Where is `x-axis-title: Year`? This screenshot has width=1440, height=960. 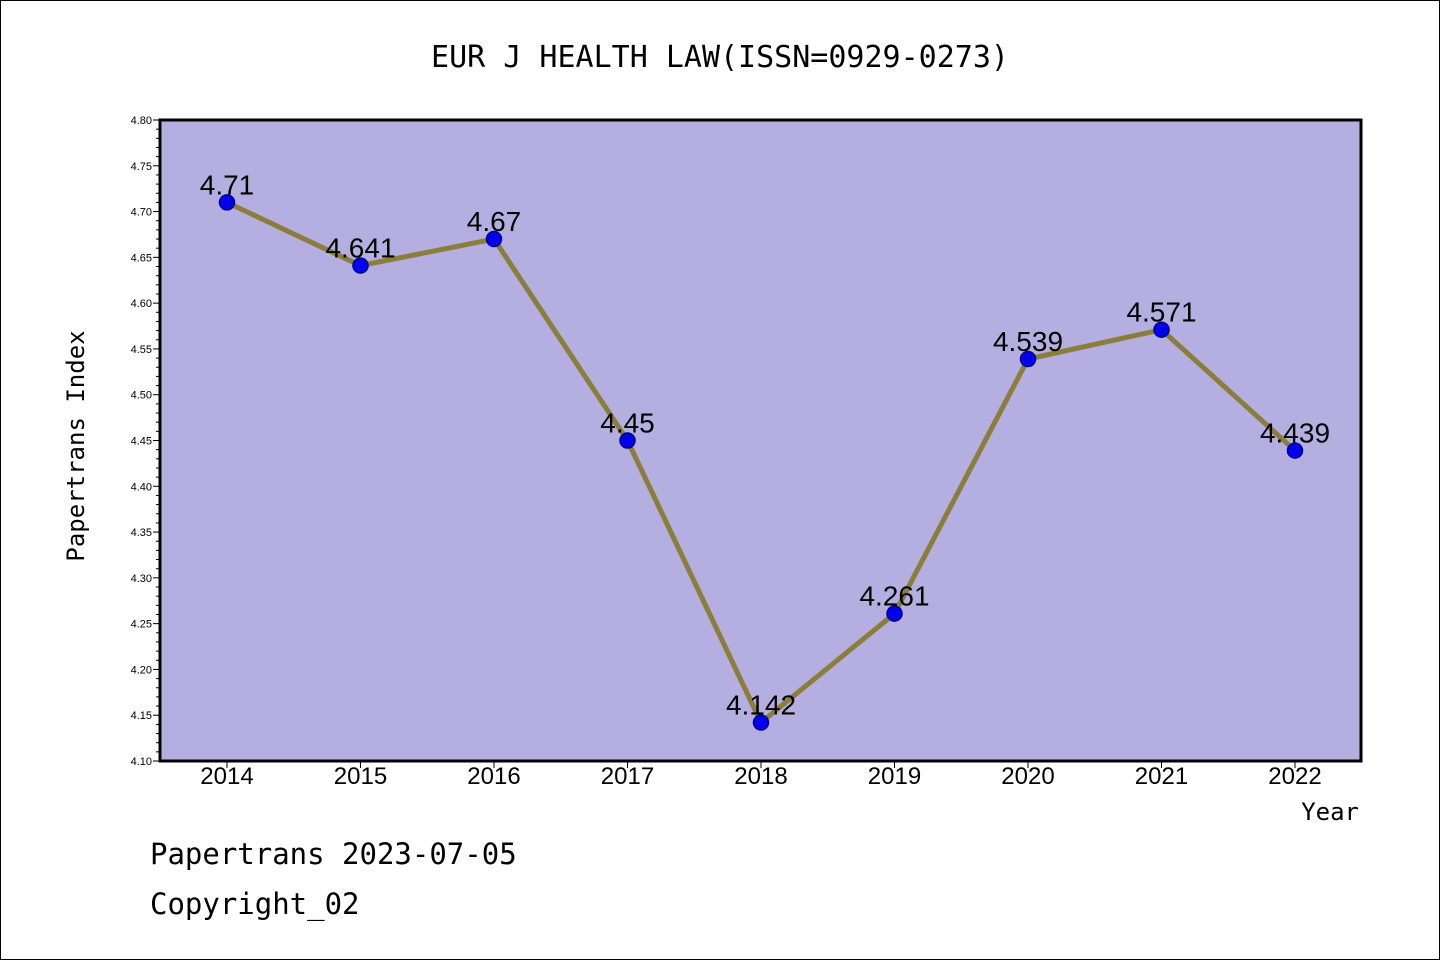 x-axis-title: Year is located at coordinates (1330, 812).